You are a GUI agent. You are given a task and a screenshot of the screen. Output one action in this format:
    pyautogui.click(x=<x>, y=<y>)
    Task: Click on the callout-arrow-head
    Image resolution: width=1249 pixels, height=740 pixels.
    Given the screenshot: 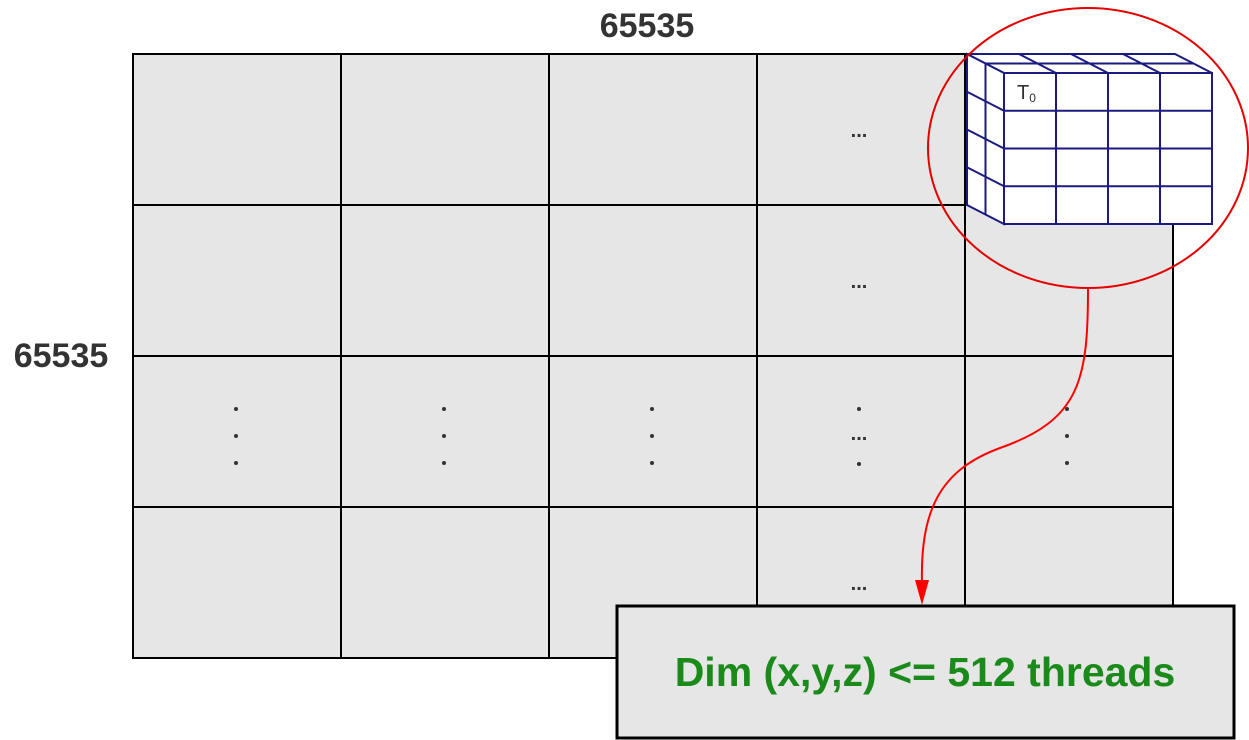 What is the action you would take?
    pyautogui.click(x=922, y=592)
    